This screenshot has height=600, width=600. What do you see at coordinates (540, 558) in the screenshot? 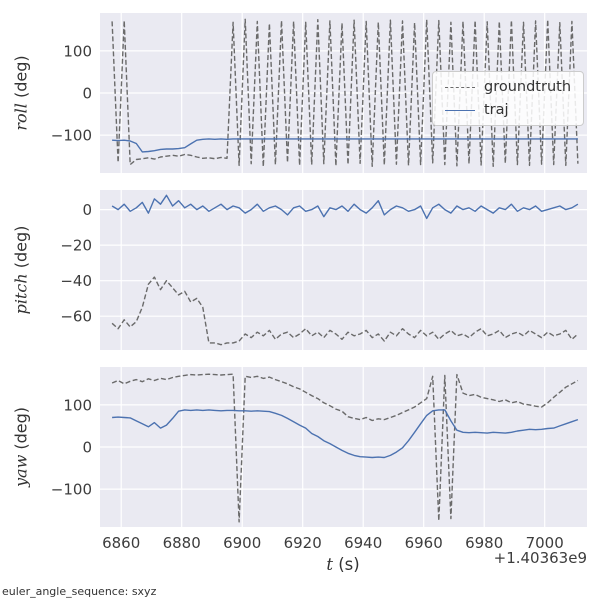
I see `x-axis-offset-label: +1.40363e9` at bounding box center [540, 558].